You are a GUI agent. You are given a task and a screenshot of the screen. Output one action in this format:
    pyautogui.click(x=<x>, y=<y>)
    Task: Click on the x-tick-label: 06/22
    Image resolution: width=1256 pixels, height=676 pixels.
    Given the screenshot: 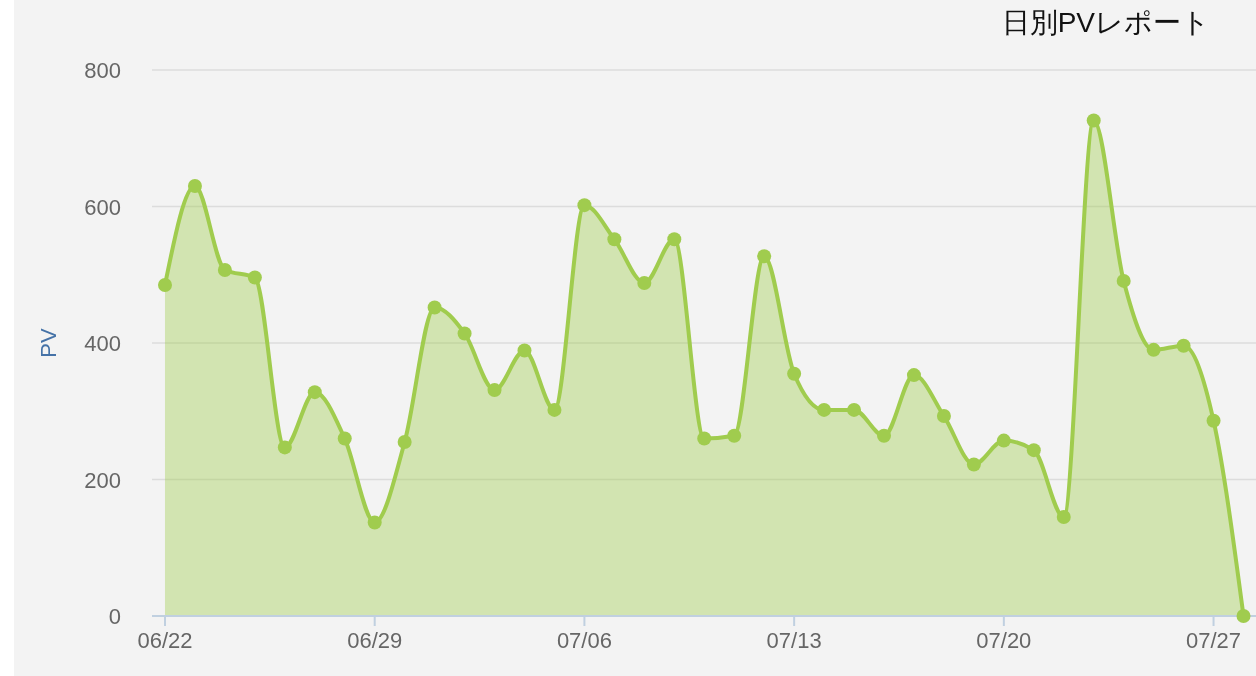 What is the action you would take?
    pyautogui.click(x=165, y=640)
    